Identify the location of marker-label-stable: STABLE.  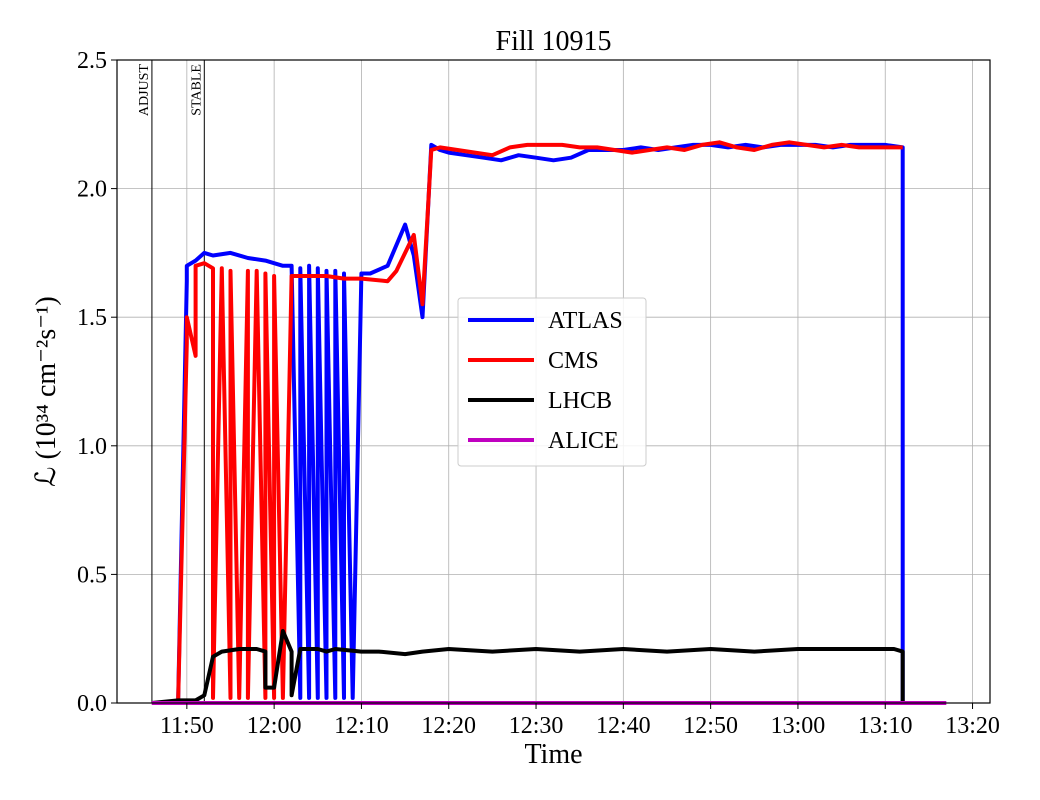
(196, 90).